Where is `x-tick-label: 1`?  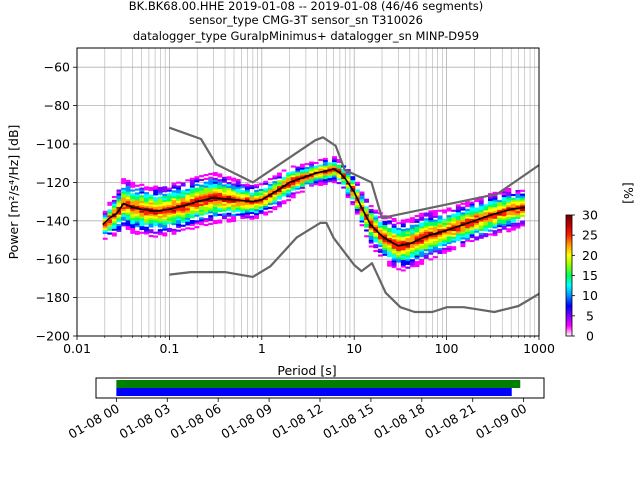
x-tick-label: 1 is located at coordinates (262, 348).